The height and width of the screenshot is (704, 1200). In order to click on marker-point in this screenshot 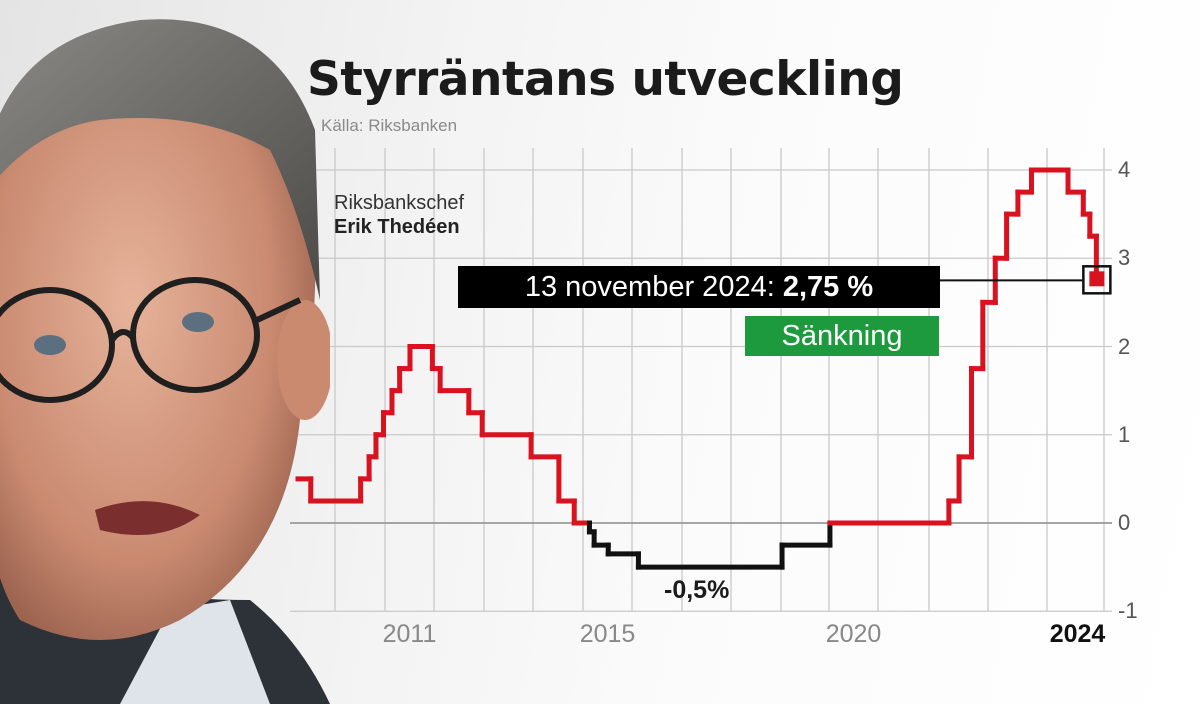, I will do `click(1097, 279)`.